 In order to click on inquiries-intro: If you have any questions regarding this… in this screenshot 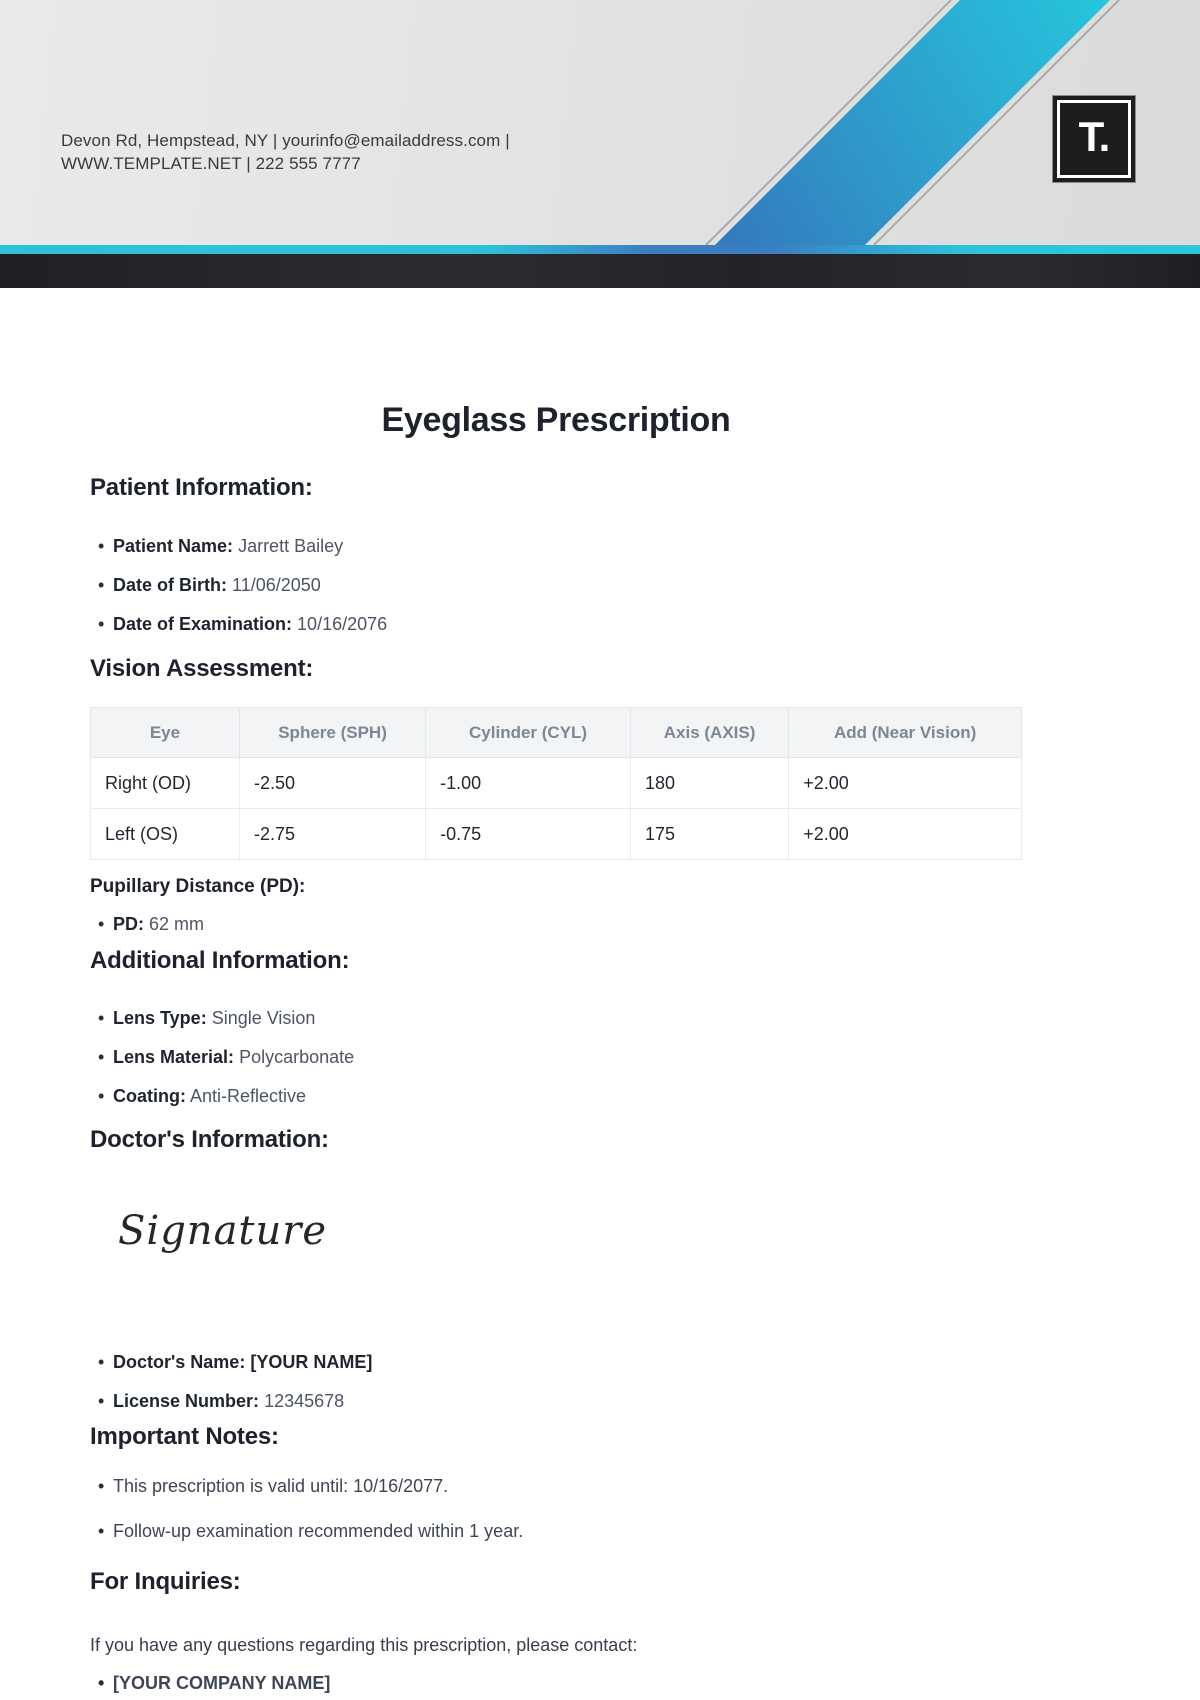, I will do `click(364, 1645)`.